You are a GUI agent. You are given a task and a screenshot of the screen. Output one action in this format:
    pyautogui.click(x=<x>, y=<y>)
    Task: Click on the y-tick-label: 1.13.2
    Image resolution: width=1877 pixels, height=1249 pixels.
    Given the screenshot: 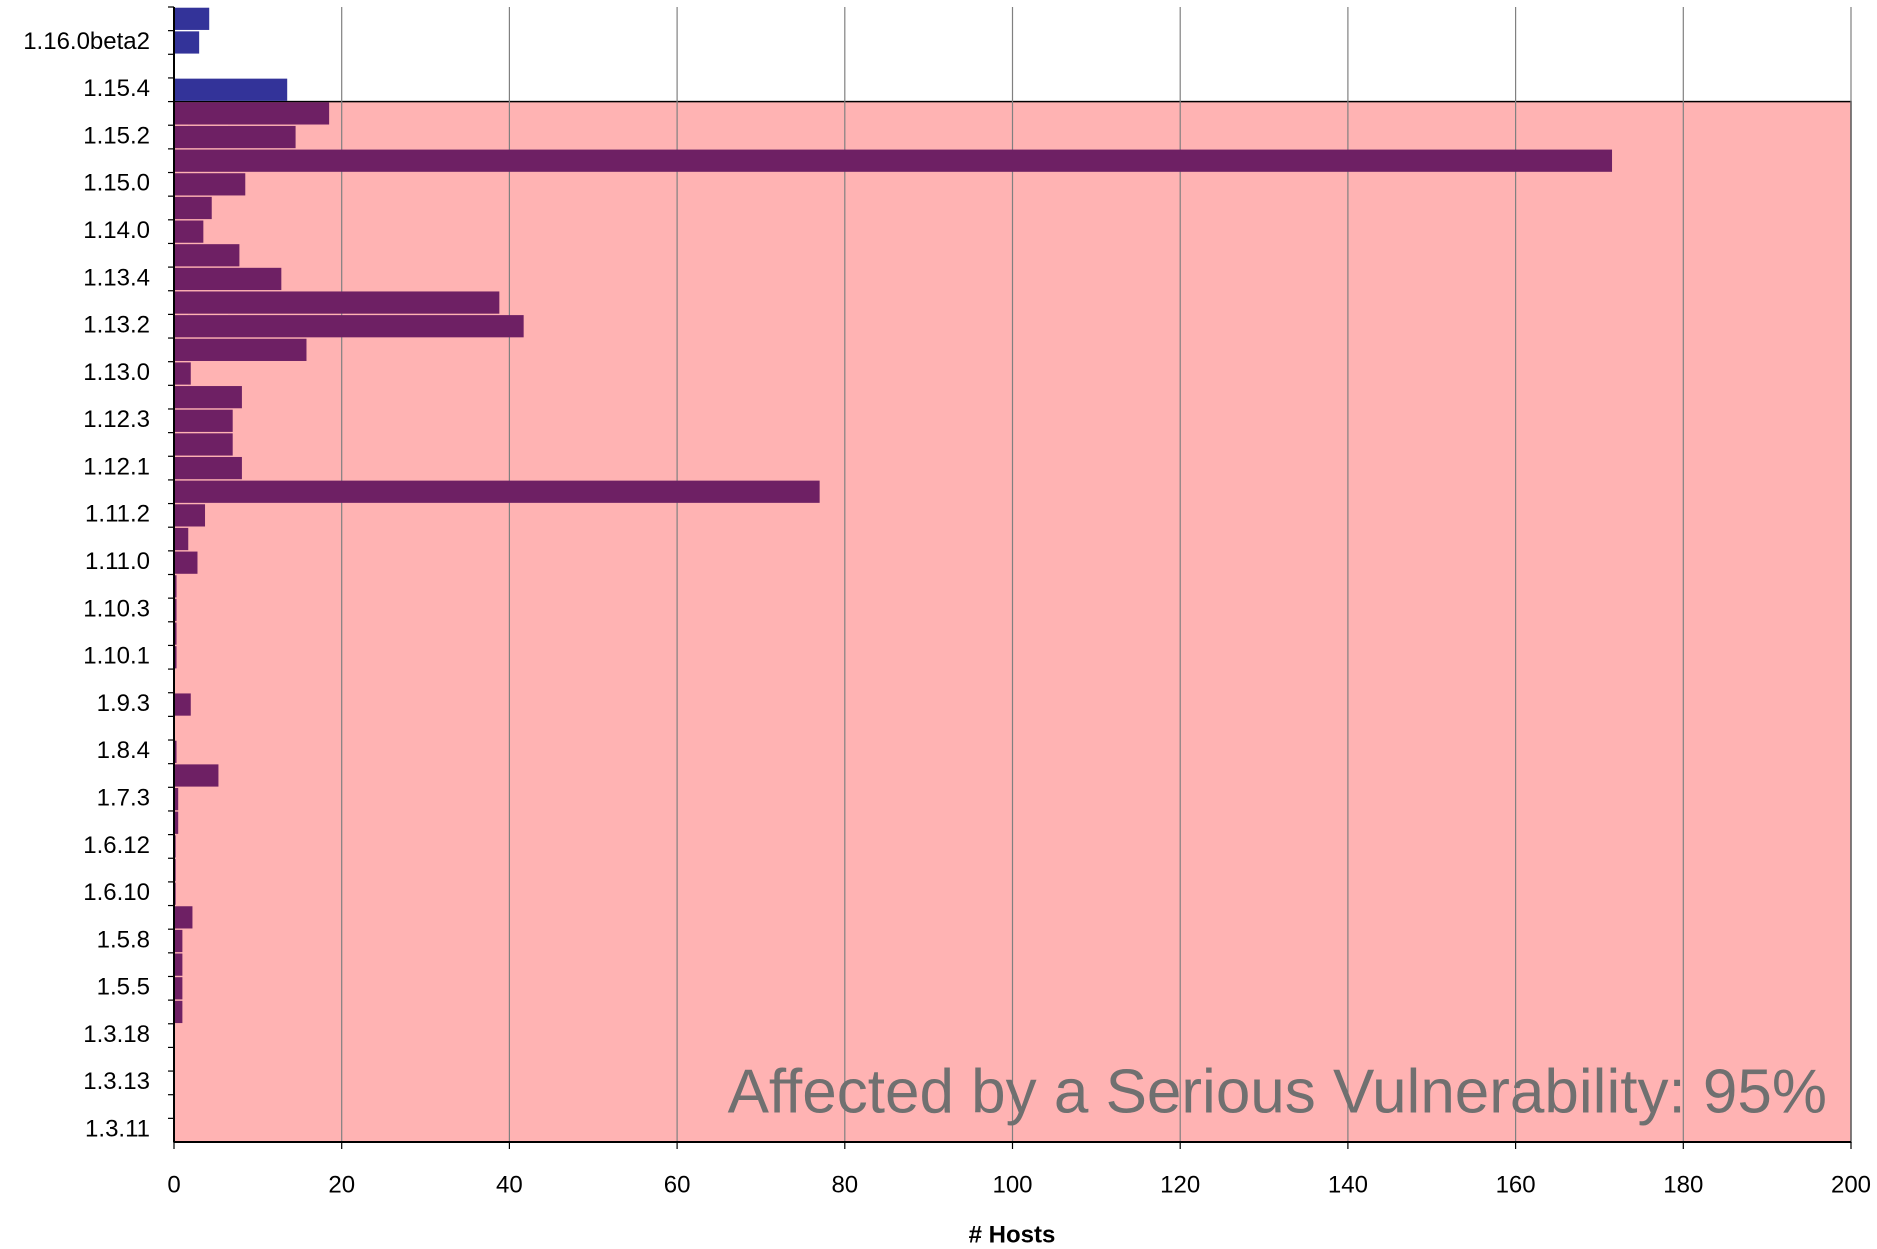 What is the action you would take?
    pyautogui.click(x=116, y=325)
    